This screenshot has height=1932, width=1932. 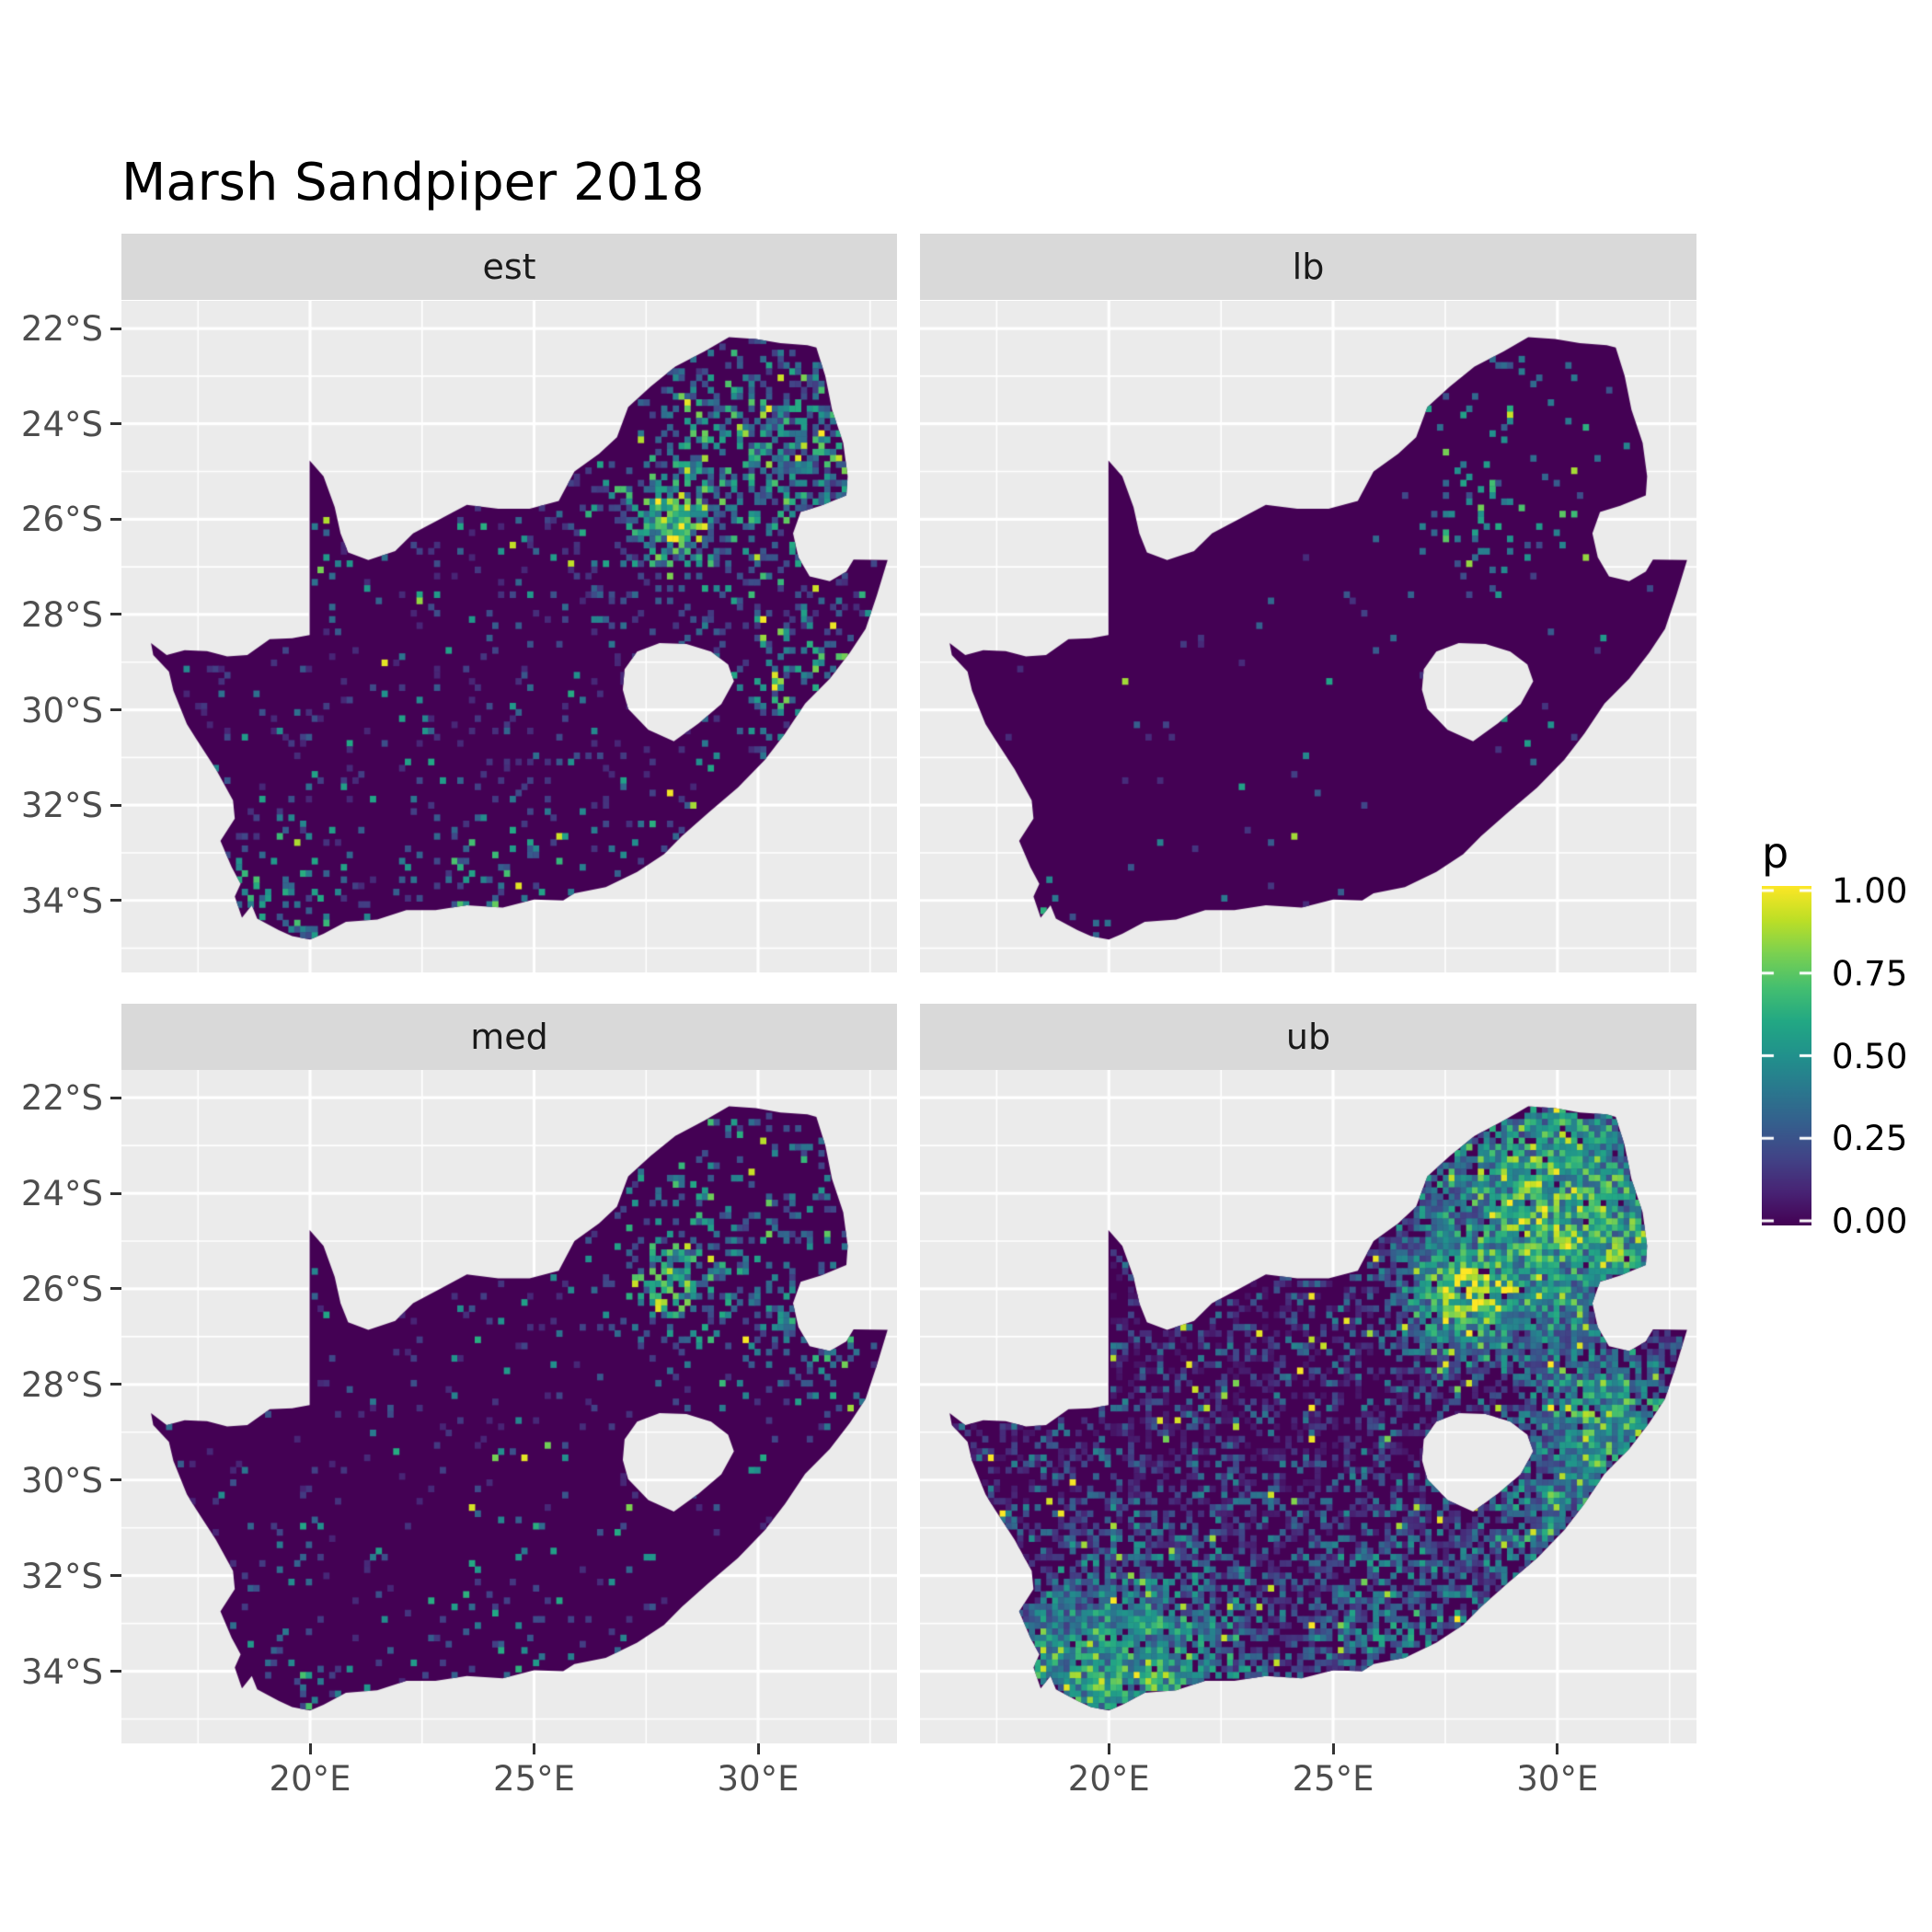 I want to click on facet-strip-lb: lb, so click(x=1308, y=267).